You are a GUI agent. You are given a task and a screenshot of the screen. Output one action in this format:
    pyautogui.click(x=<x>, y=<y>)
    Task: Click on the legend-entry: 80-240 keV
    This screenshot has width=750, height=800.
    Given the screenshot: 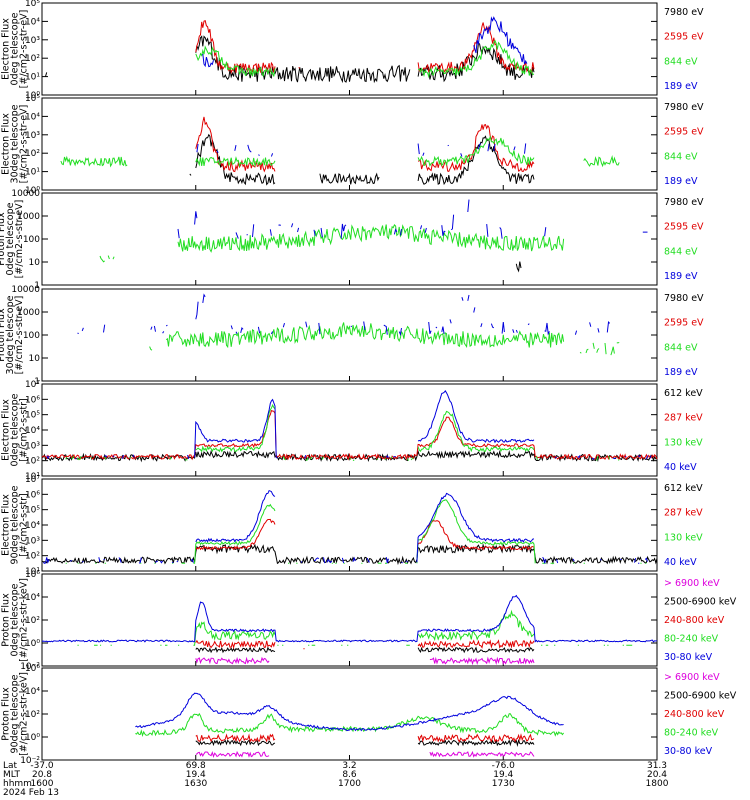 What is the action you would take?
    pyautogui.click(x=691, y=733)
    